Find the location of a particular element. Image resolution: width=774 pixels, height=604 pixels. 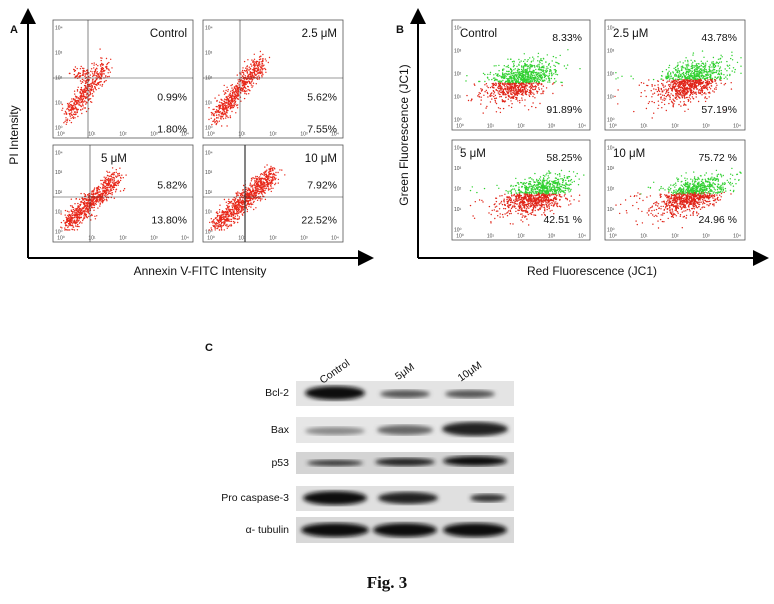

plot-title: Control is located at coordinates (478, 34).